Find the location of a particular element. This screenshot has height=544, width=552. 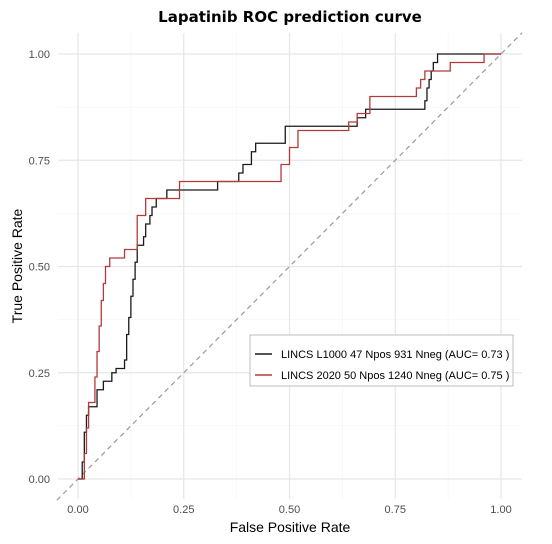

x-tick-label: 0.75 is located at coordinates (395, 510).